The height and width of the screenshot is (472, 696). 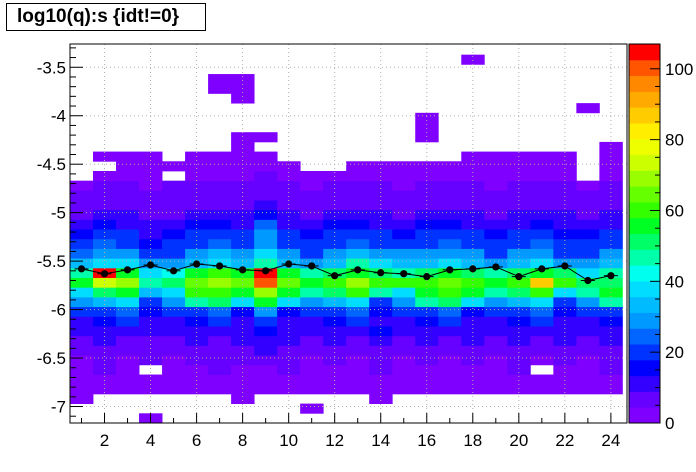 What do you see at coordinates (288, 440) in the screenshot?
I see `x-tick-label: 10` at bounding box center [288, 440].